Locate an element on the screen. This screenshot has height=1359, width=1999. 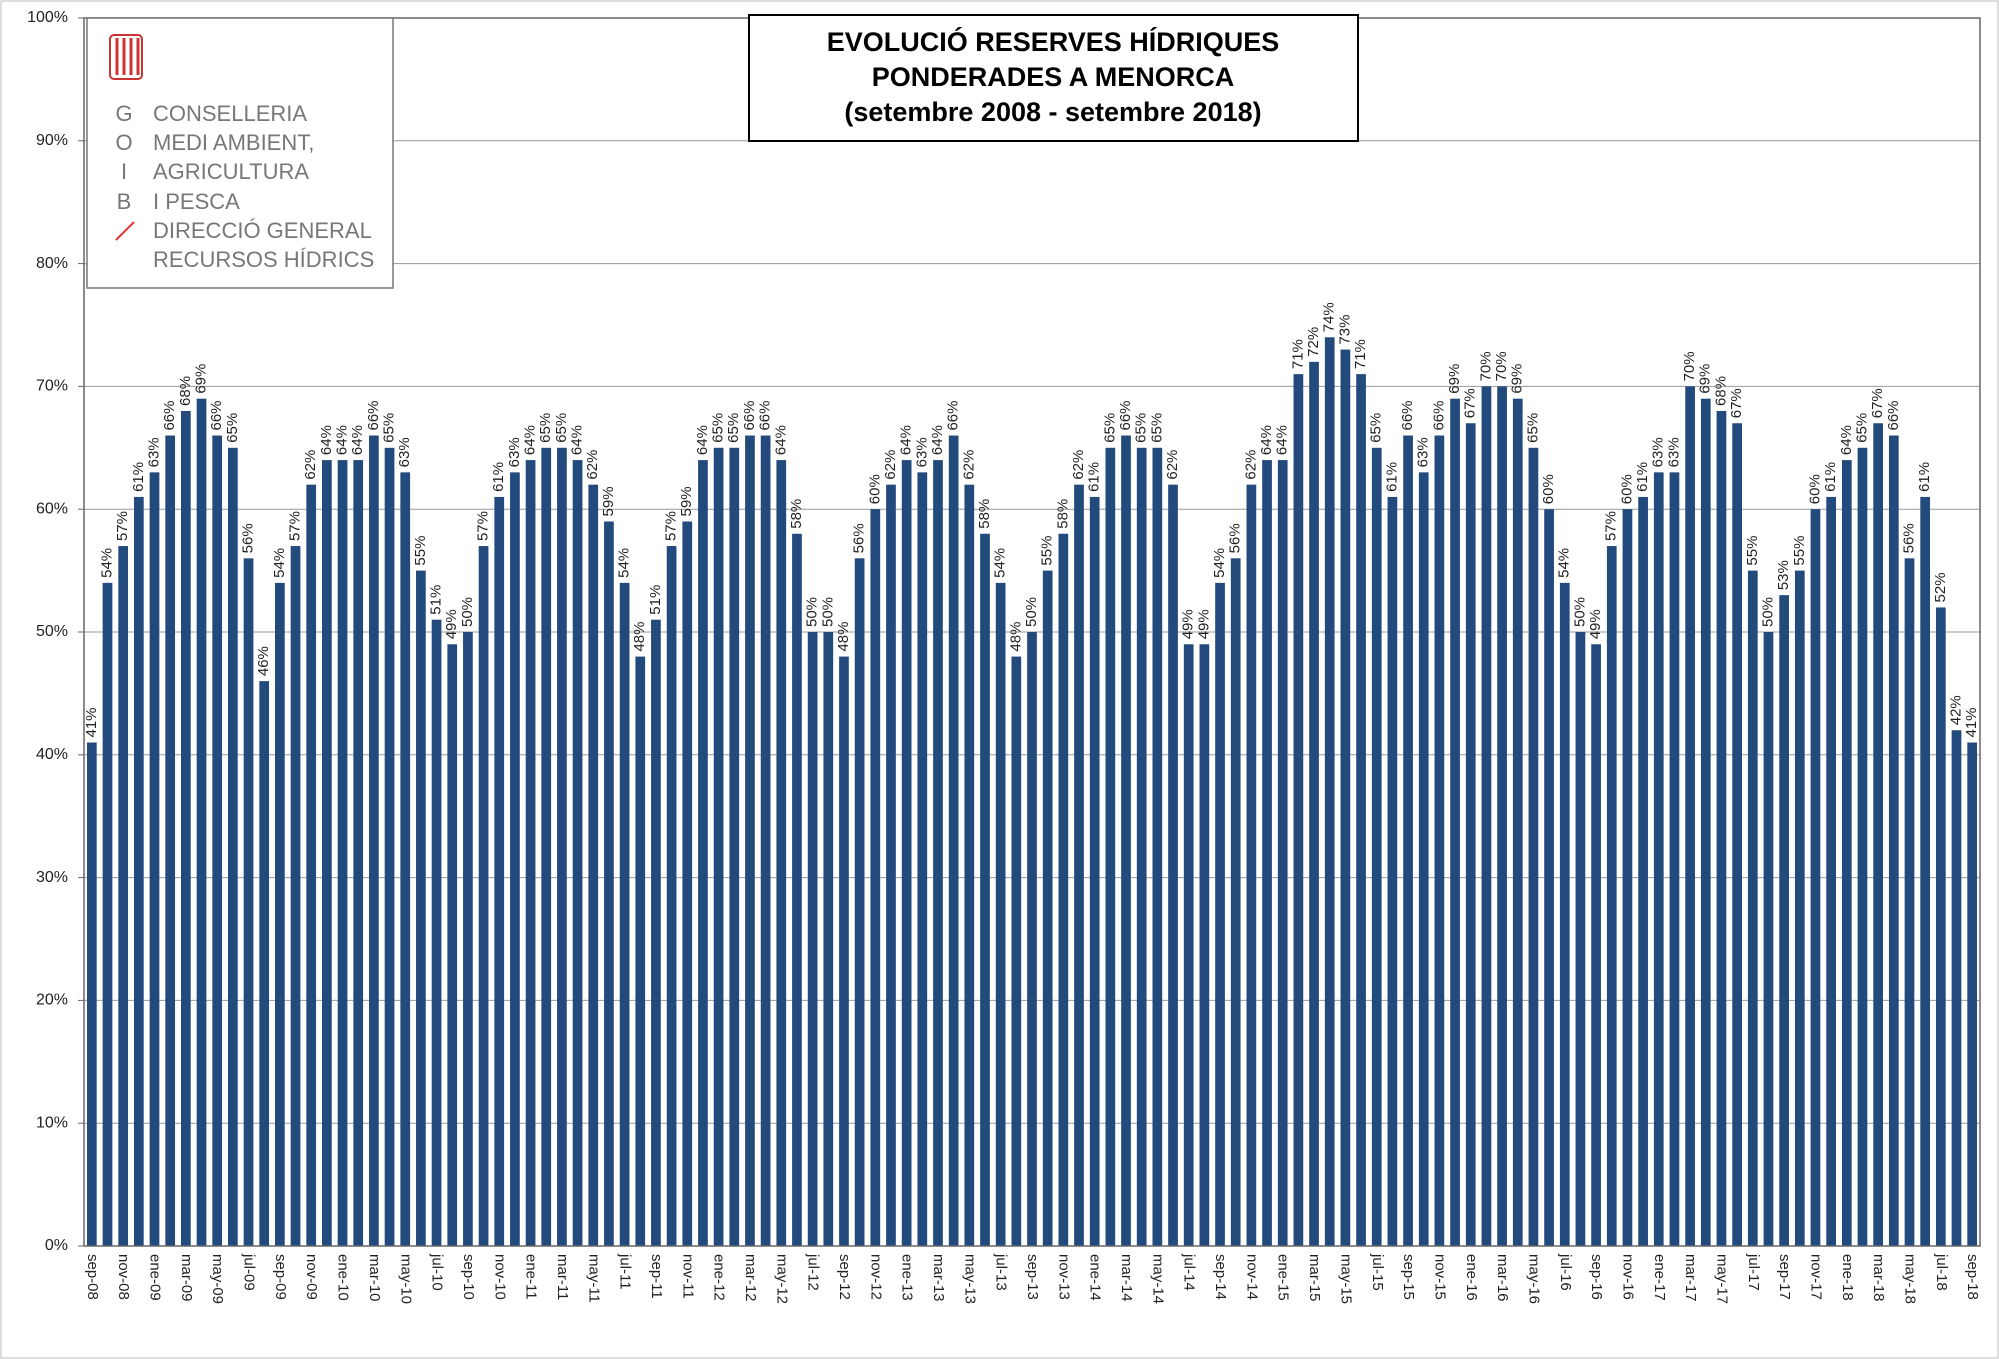
x-tick-label: nov-09 is located at coordinates (311, 1277).